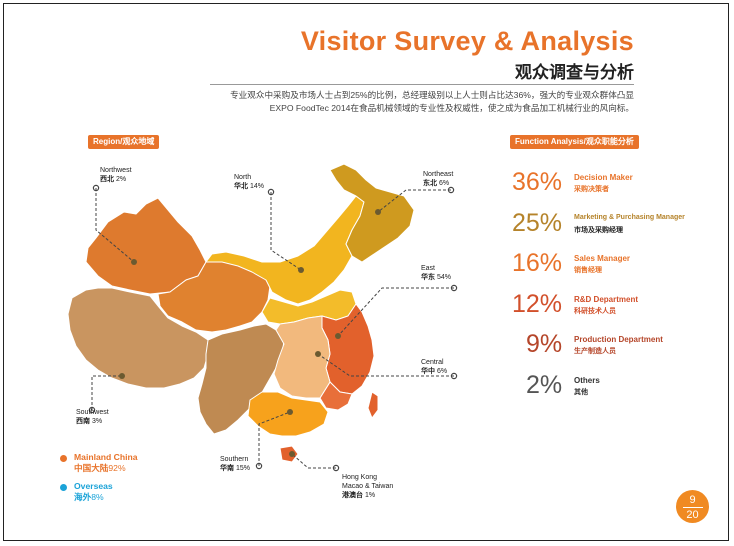 The image size is (734, 546). What do you see at coordinates (692, 500) in the screenshot?
I see `page-current: 9` at bounding box center [692, 500].